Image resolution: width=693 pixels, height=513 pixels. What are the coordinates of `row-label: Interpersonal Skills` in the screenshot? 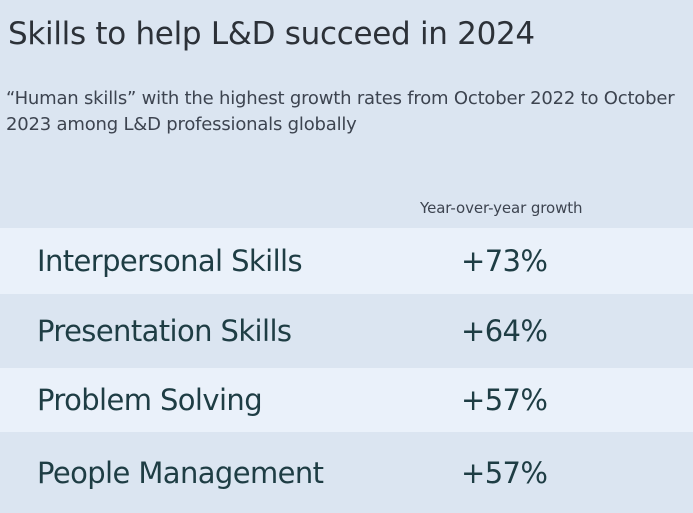 It's located at (170, 261).